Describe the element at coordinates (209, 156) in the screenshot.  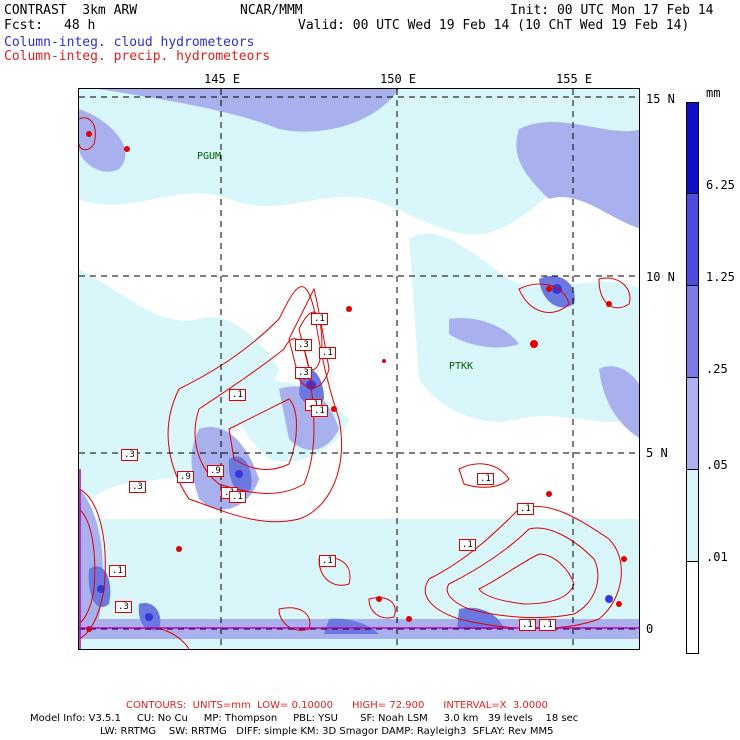
I see `station-pgum: PGUM` at that location.